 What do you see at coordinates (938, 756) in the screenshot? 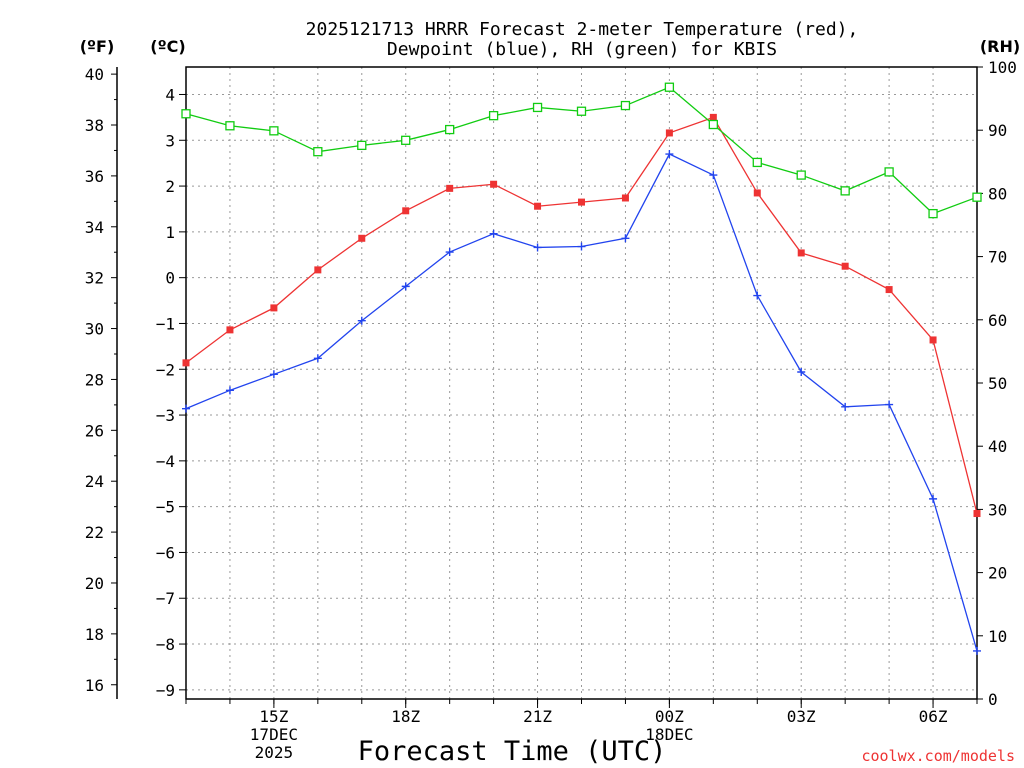
I see `credit-text: coolwx.com/models` at bounding box center [938, 756].